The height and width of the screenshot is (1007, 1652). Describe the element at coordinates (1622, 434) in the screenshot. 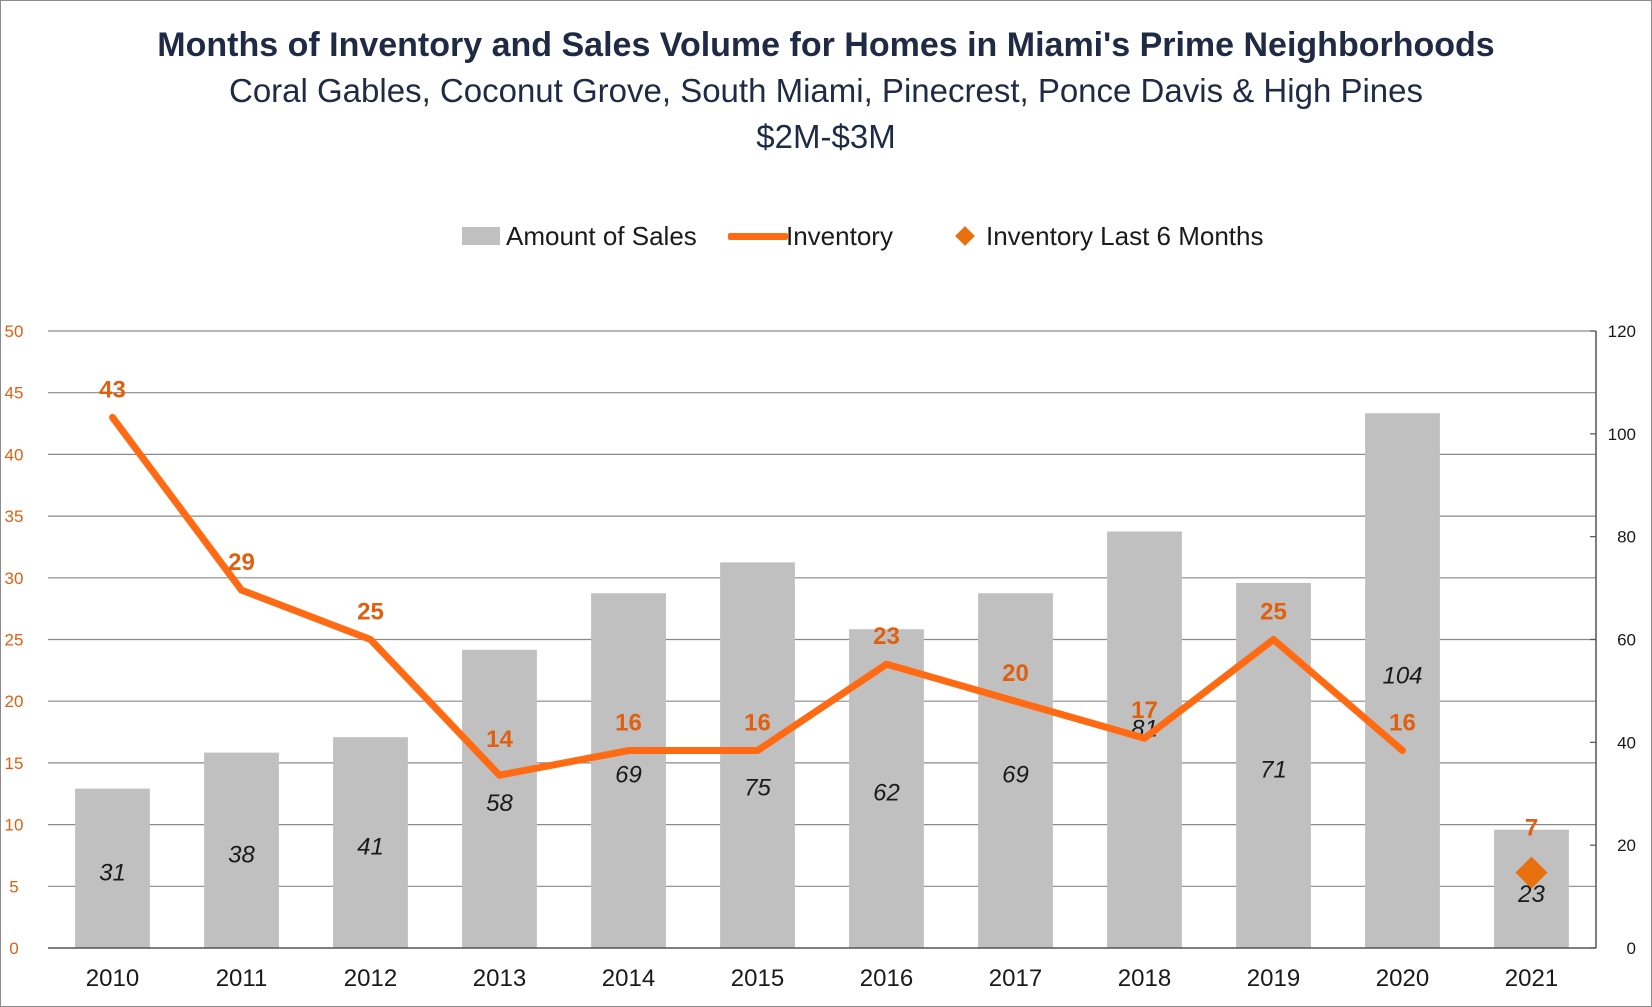

I see `right-tick-label-100: 100` at that location.